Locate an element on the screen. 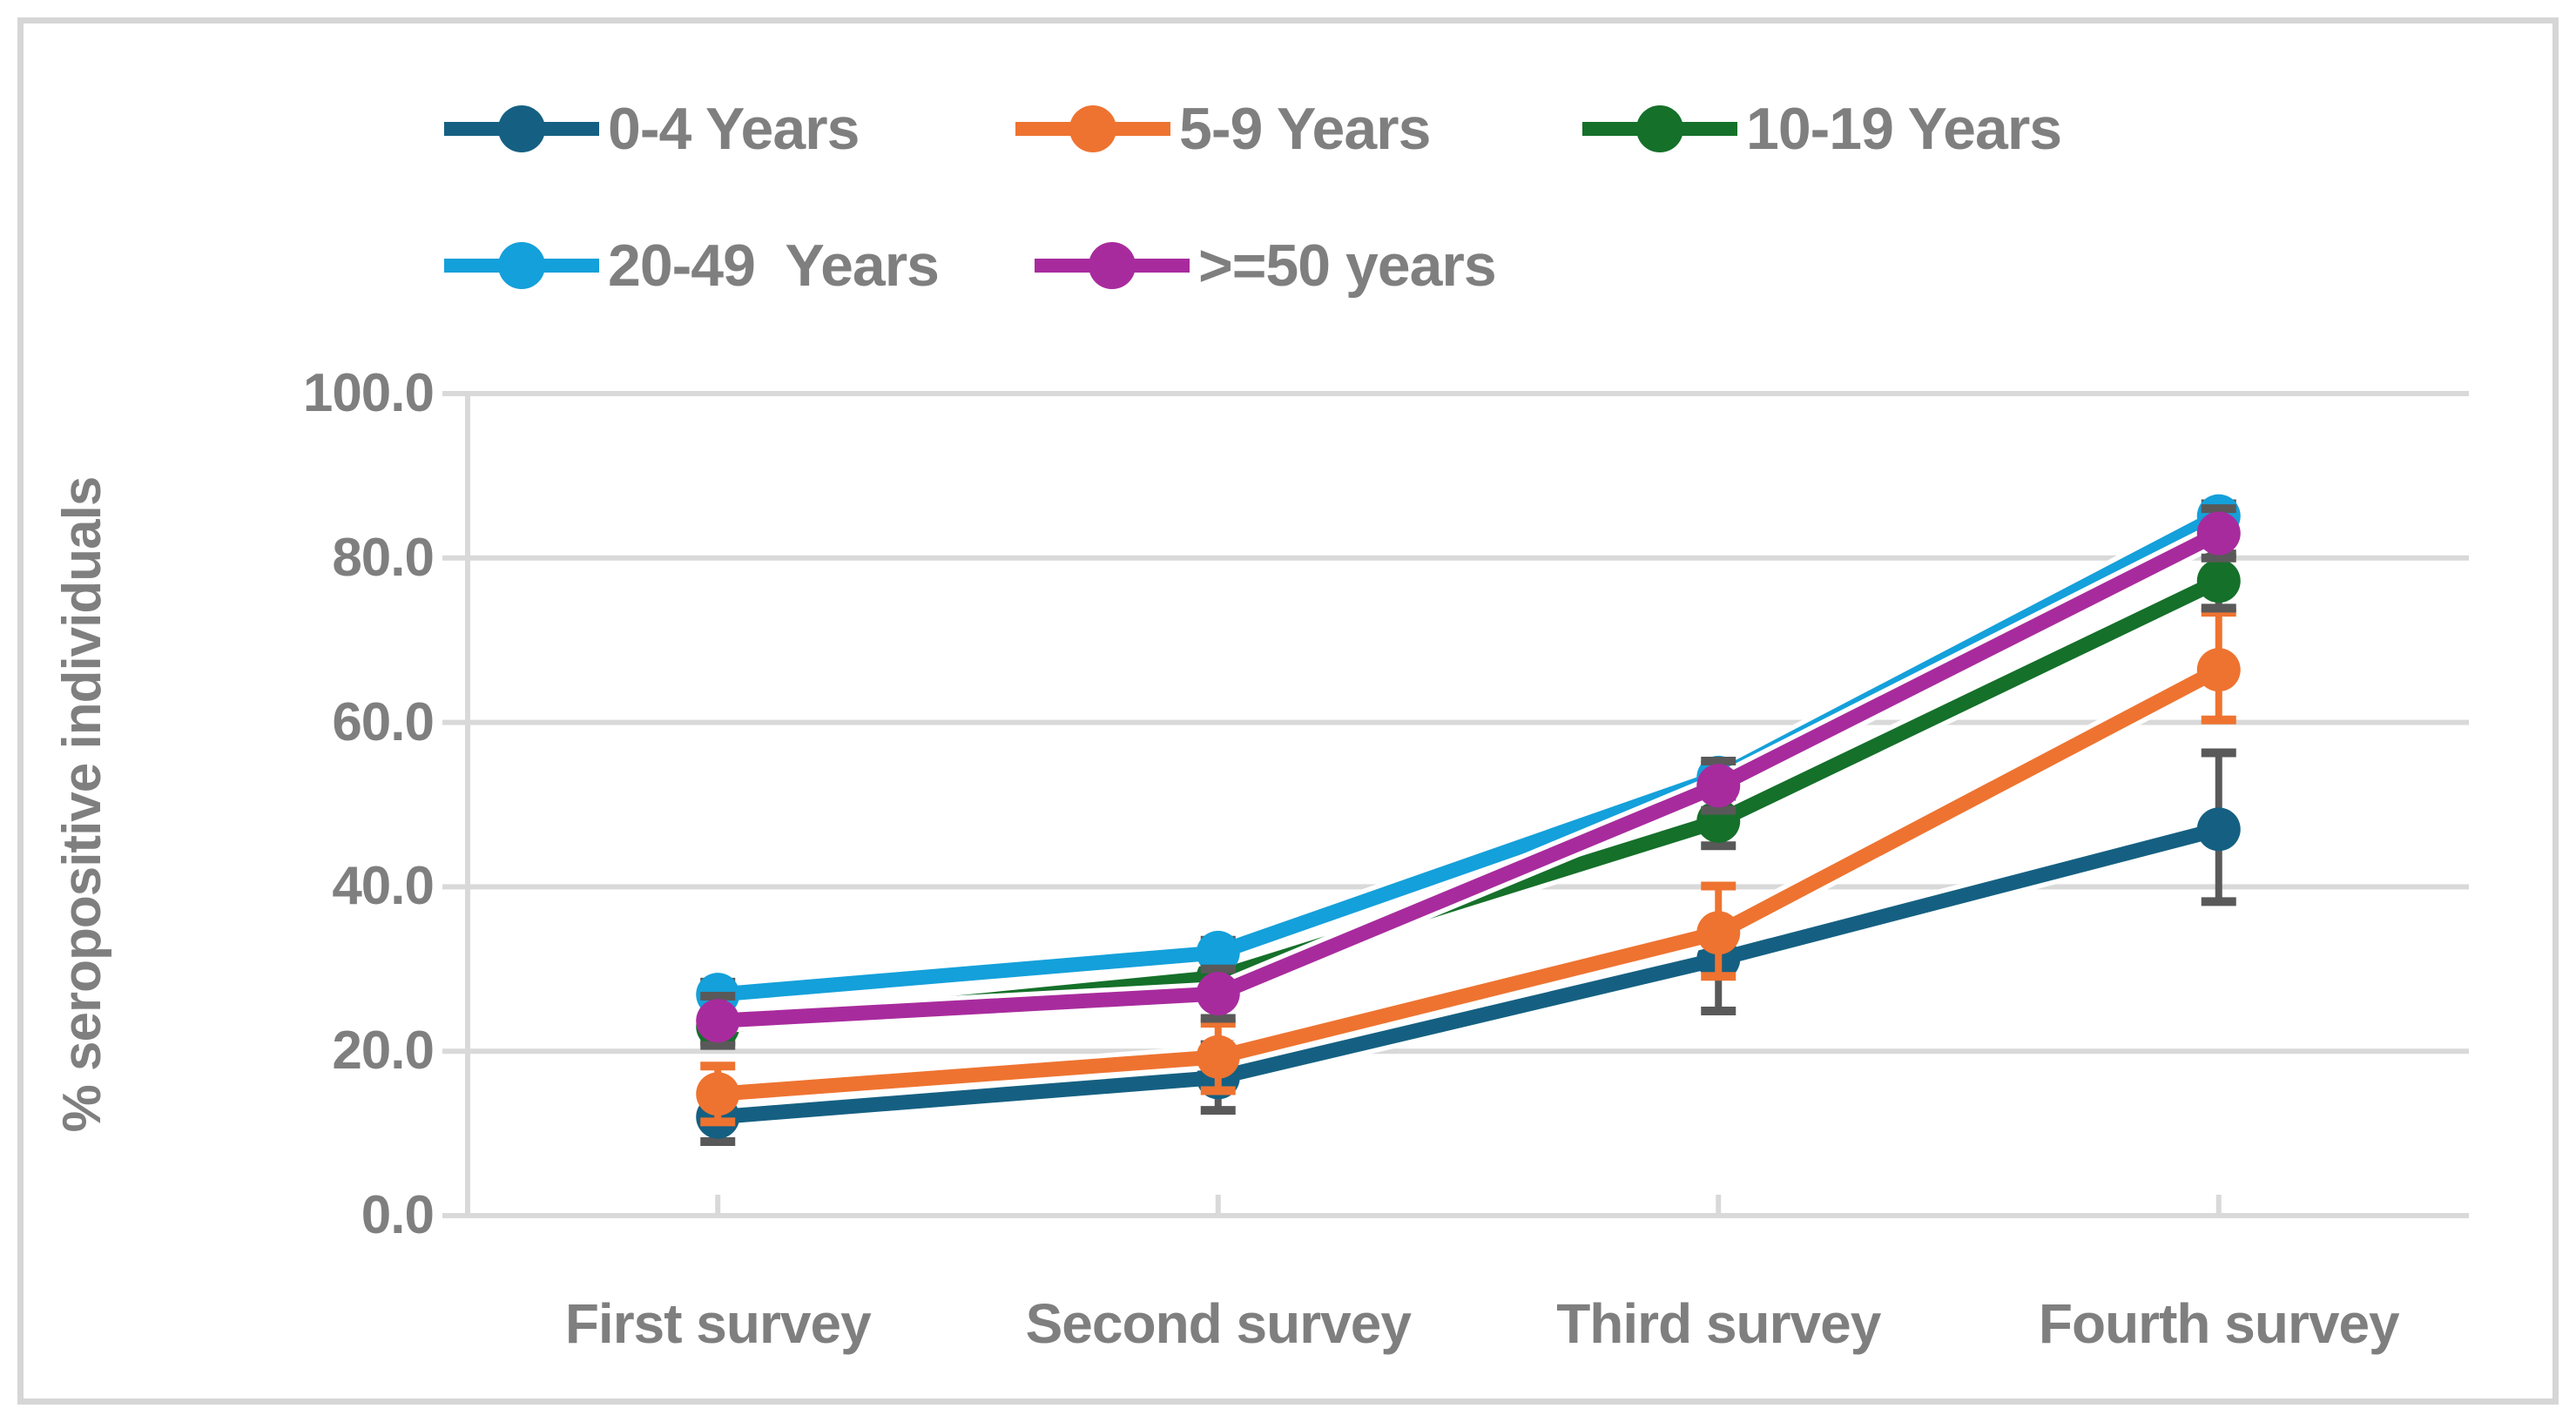 The image size is (2576, 1422). legend-label: 20-49 Years is located at coordinates (774, 266).